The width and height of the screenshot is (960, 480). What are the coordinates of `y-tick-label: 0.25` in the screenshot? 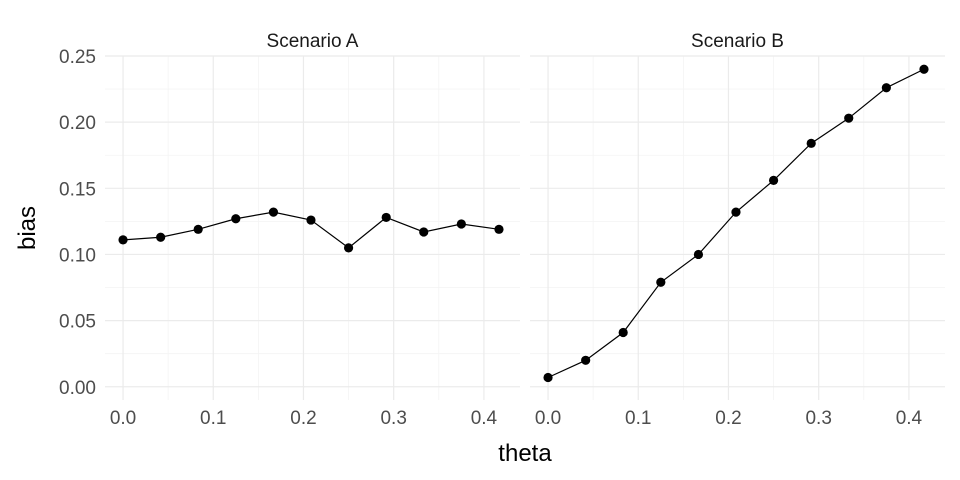 It's located at (77, 57).